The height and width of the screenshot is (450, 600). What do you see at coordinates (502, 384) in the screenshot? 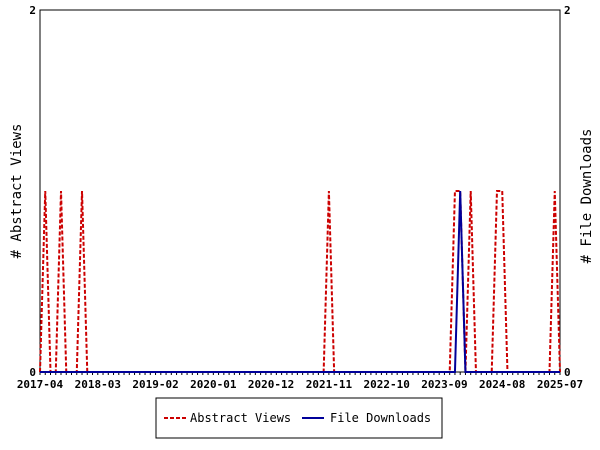
I see `x-tick-label: 2024-08` at bounding box center [502, 384].